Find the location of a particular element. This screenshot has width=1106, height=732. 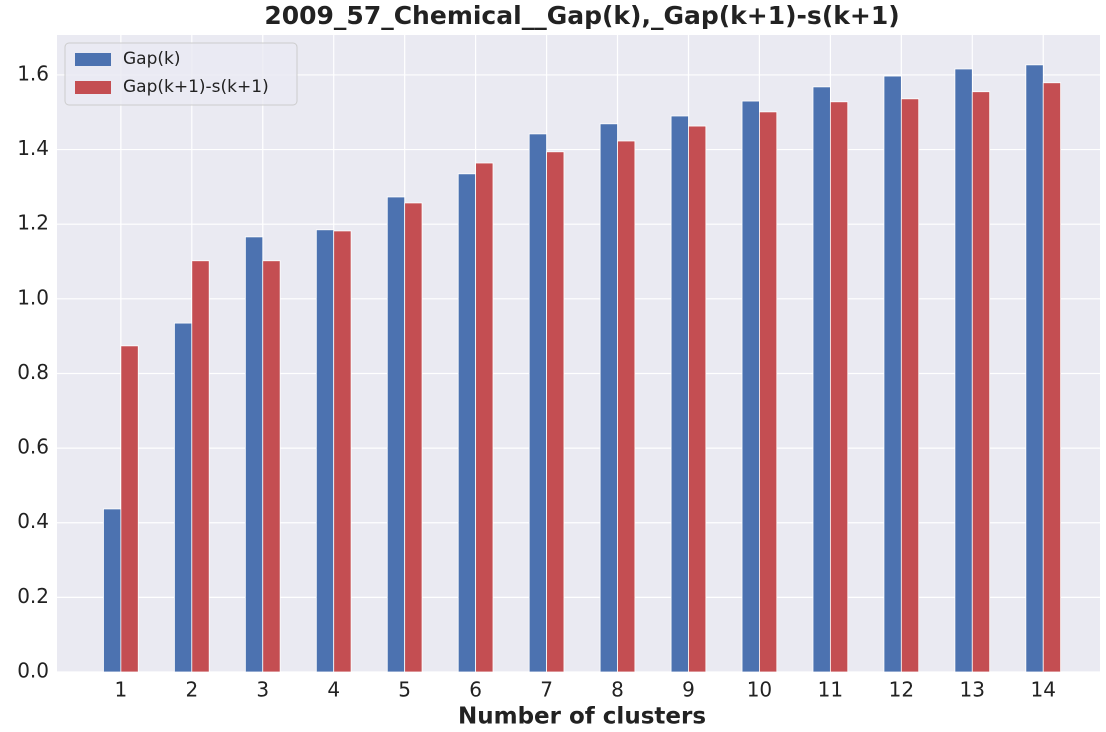

x-tick-label: 11 is located at coordinates (830, 690).